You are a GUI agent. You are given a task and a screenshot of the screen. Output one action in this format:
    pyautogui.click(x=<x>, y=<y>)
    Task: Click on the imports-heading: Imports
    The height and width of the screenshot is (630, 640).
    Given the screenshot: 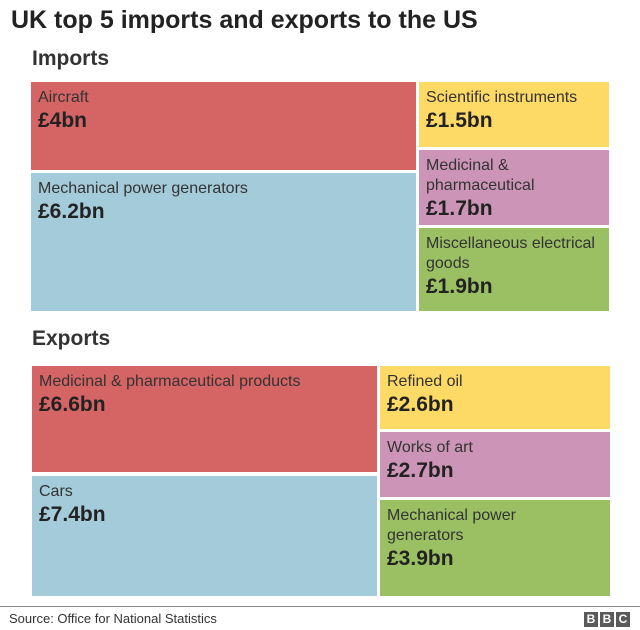 What is the action you would take?
    pyautogui.click(x=71, y=58)
    